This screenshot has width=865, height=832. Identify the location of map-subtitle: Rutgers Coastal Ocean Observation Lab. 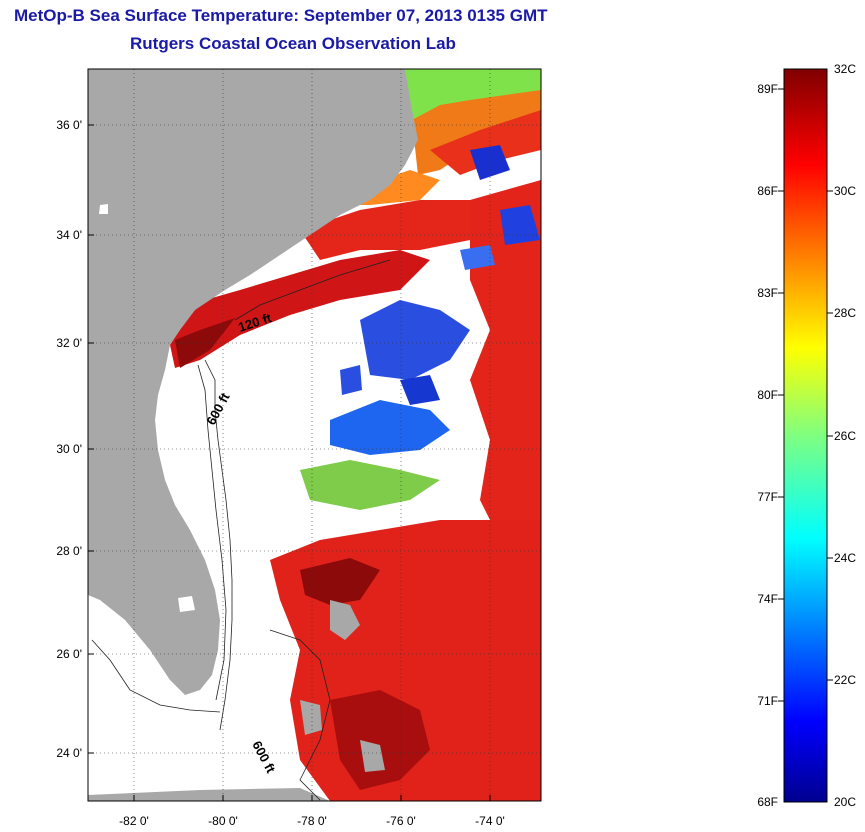
(293, 43).